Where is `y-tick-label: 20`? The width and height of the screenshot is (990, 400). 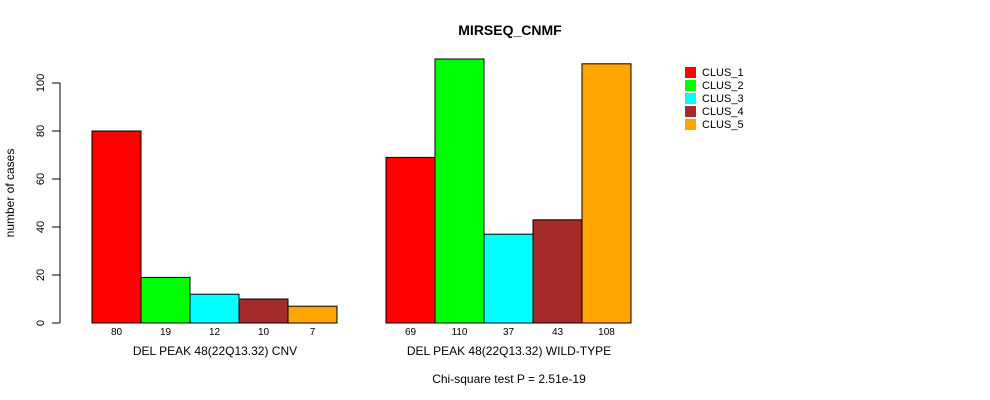
y-tick-label: 20 is located at coordinates (41, 275).